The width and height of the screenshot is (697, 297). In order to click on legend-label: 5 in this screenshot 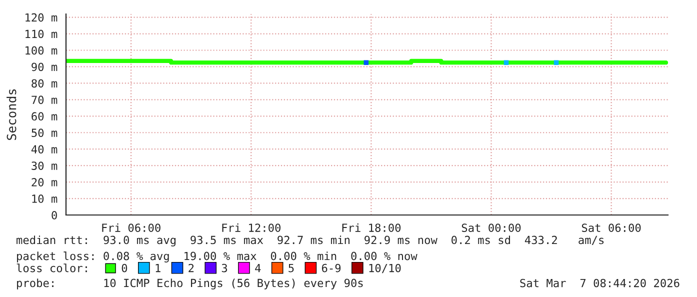, I will do `click(291, 268)`.